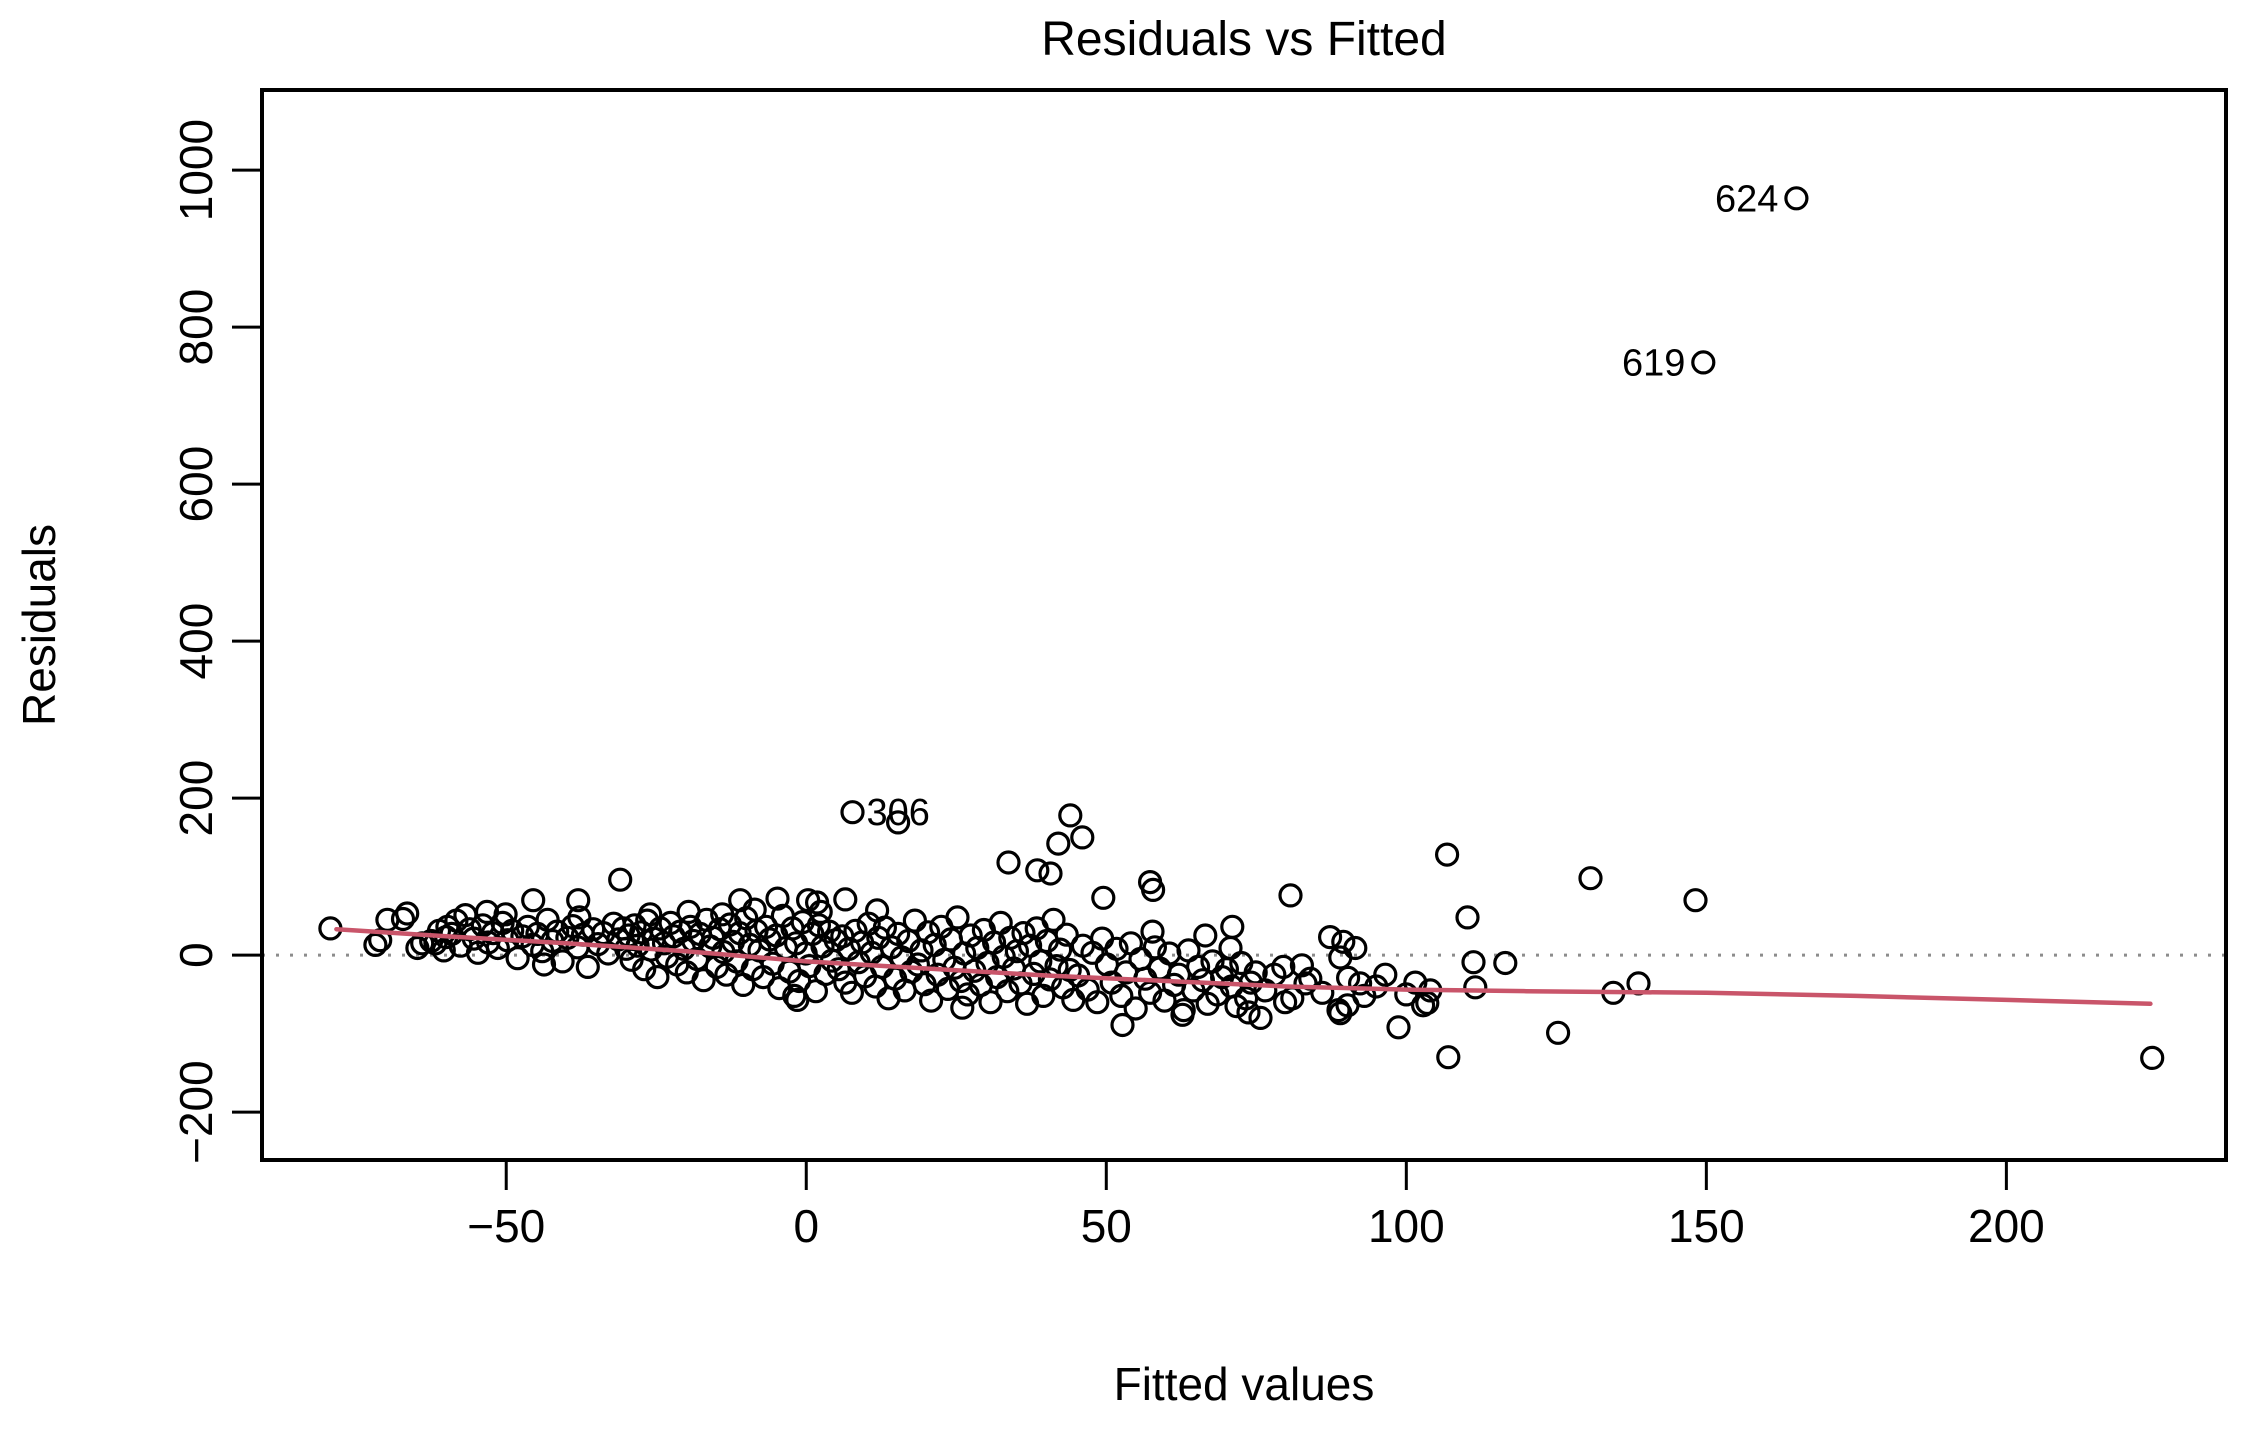 This screenshot has width=2261, height=1445. Describe the element at coordinates (1243, 966) in the screenshot. I see `smoother-line` at that location.